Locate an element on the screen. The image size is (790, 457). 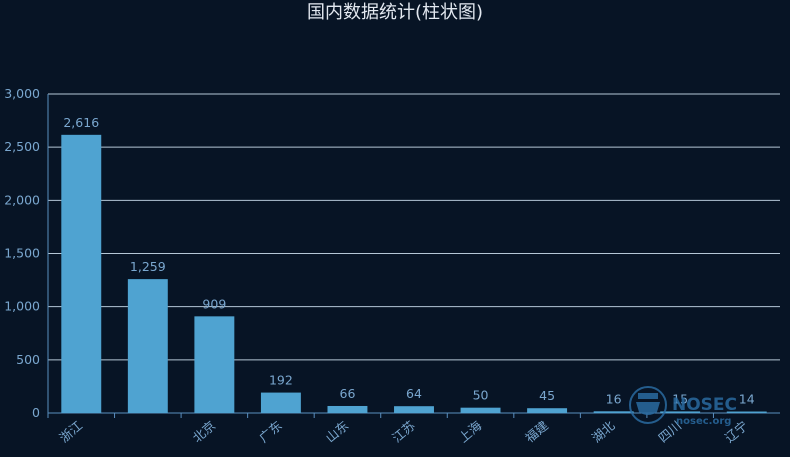
x-tick-label: 江苏 is located at coordinates (403, 432).